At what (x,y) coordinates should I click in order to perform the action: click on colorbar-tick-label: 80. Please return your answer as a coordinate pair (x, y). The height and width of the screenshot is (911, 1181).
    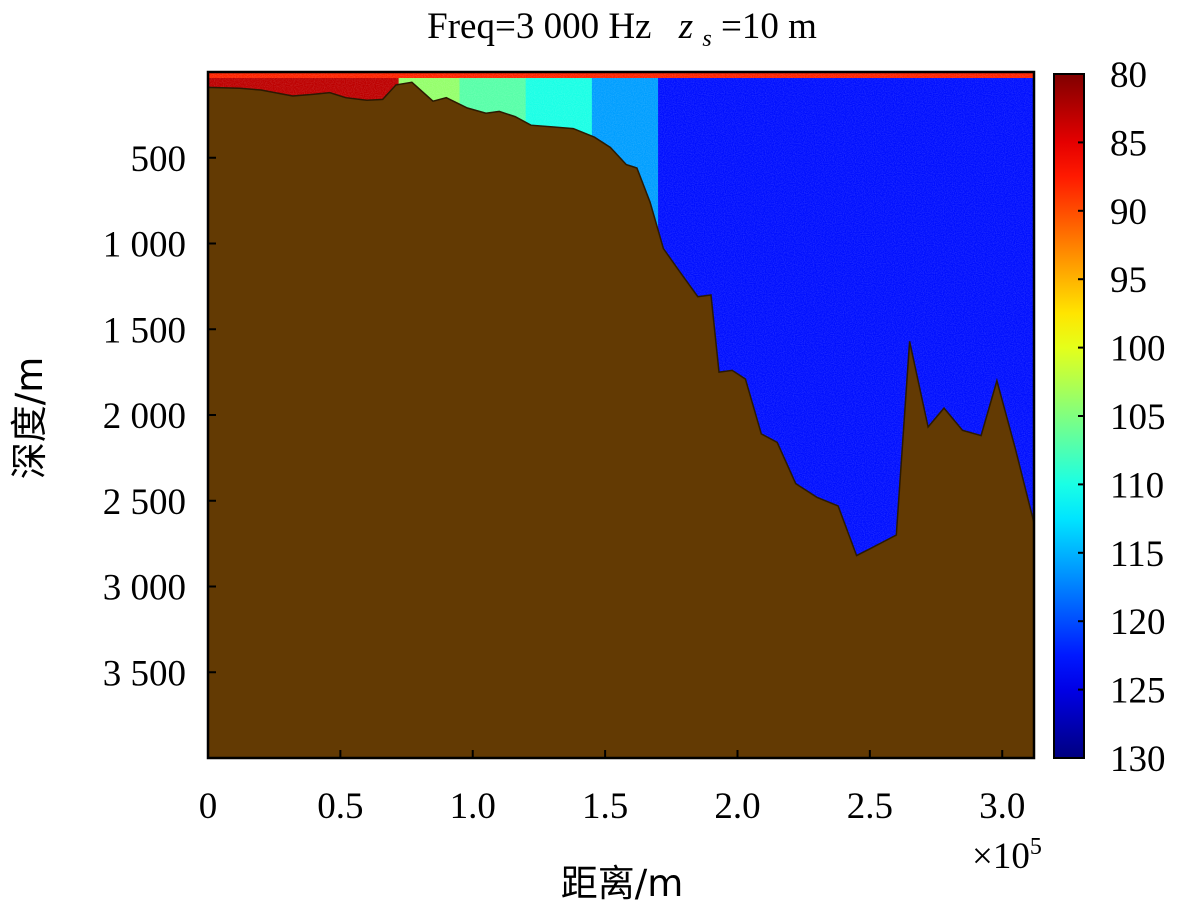
    Looking at the image, I should click on (1128, 75).